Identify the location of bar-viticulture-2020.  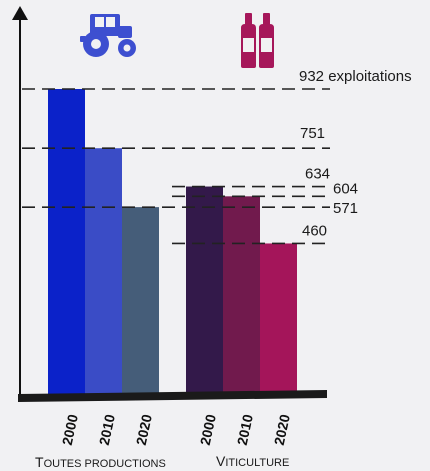
(278, 318).